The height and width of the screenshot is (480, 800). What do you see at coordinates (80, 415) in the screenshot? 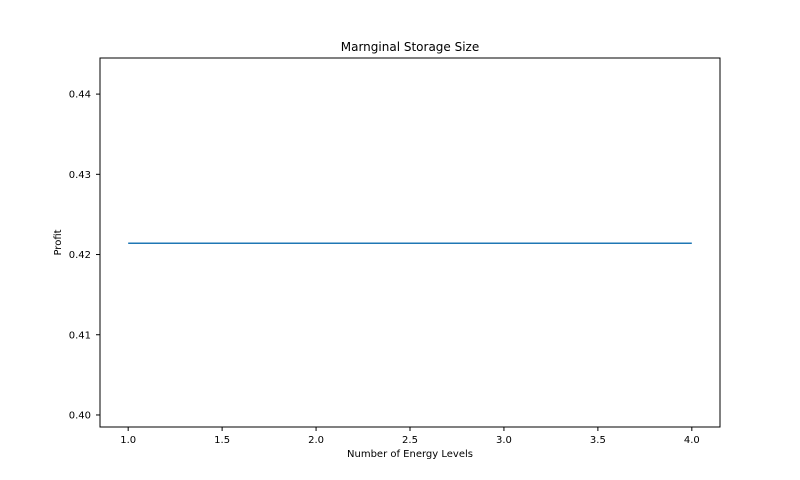
I see `y-tick-label: 0.40` at bounding box center [80, 415].